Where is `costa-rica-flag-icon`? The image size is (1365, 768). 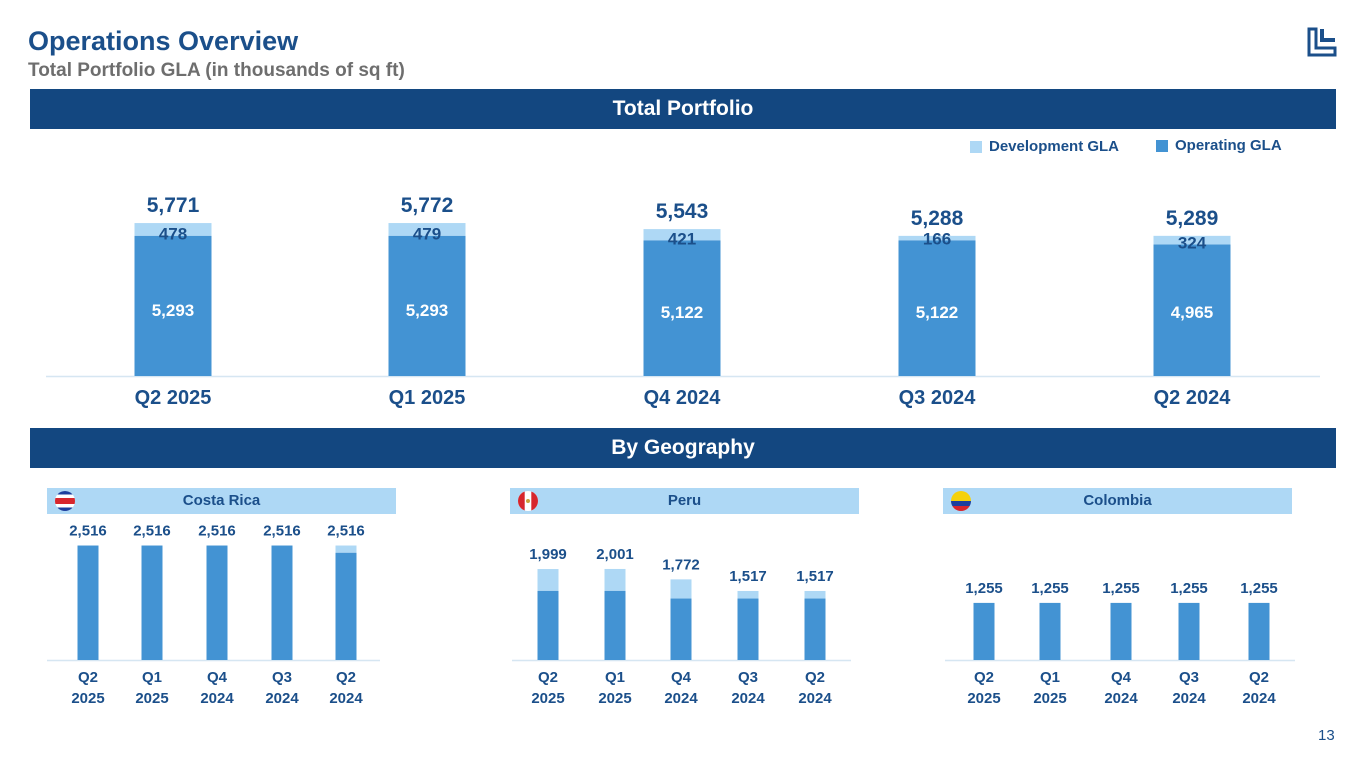 costa-rica-flag-icon is located at coordinates (65, 501).